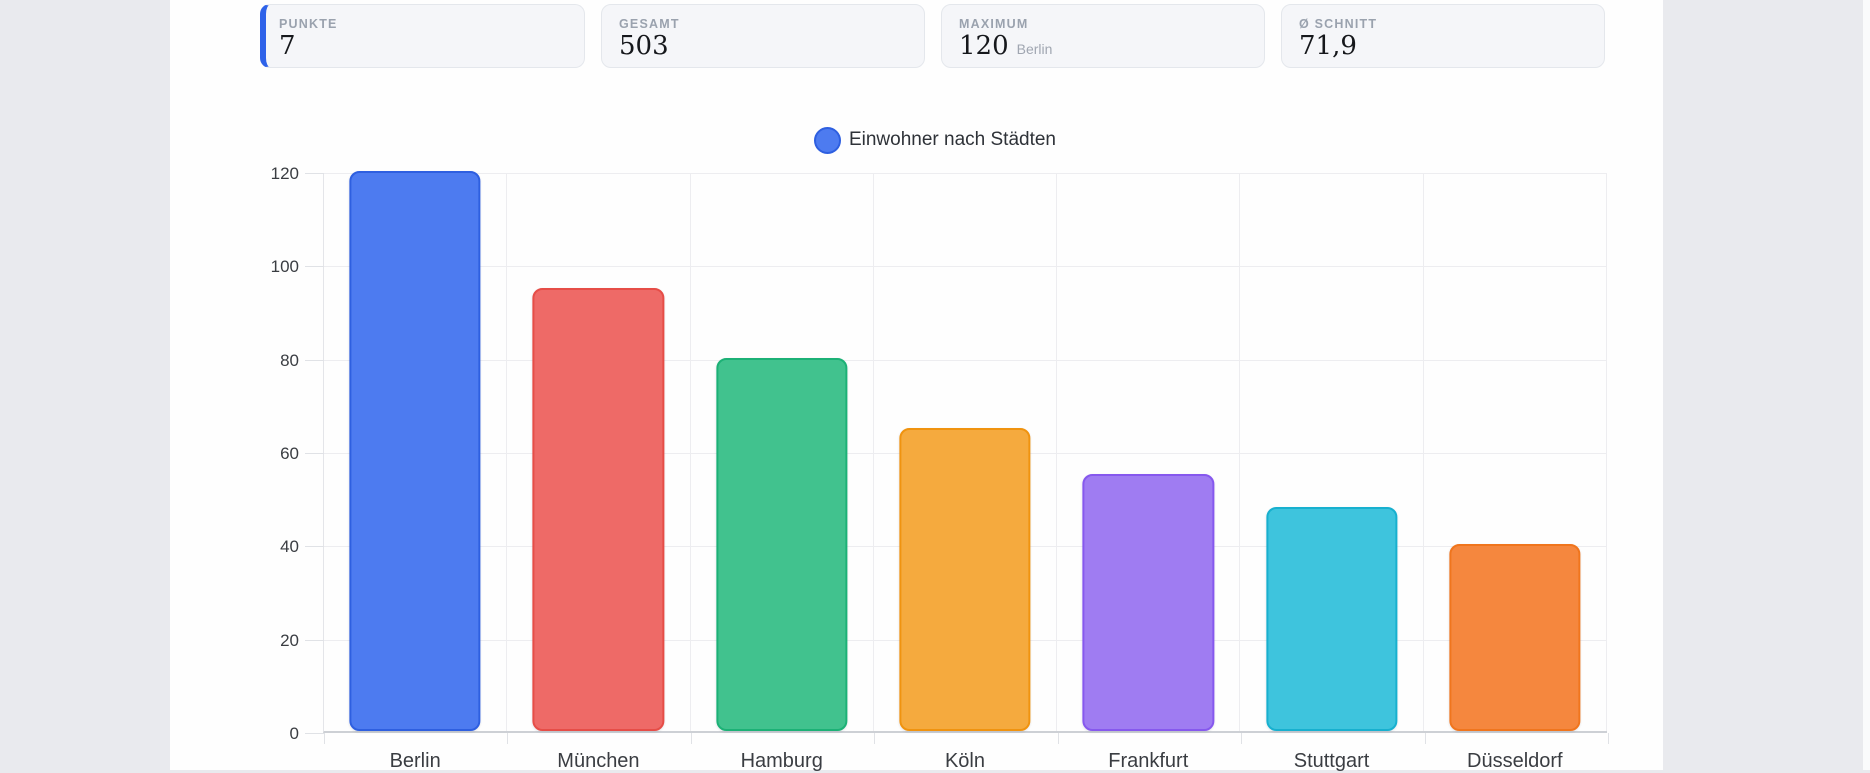 The width and height of the screenshot is (1870, 773). Describe the element at coordinates (598, 761) in the screenshot. I see `x-axis-label: München` at that location.